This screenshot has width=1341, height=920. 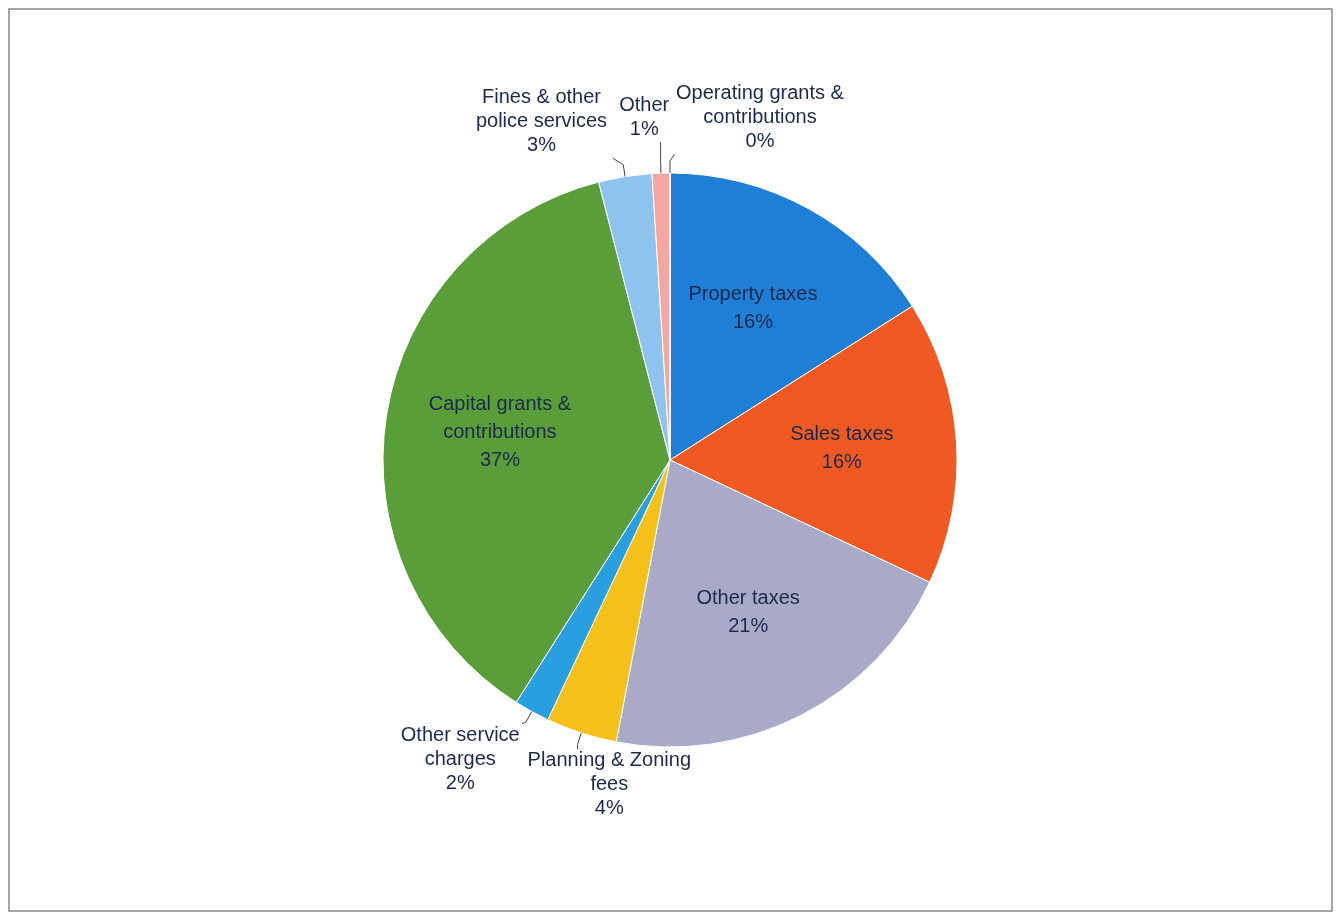 I want to click on data-label: 21%, so click(x=748, y=625).